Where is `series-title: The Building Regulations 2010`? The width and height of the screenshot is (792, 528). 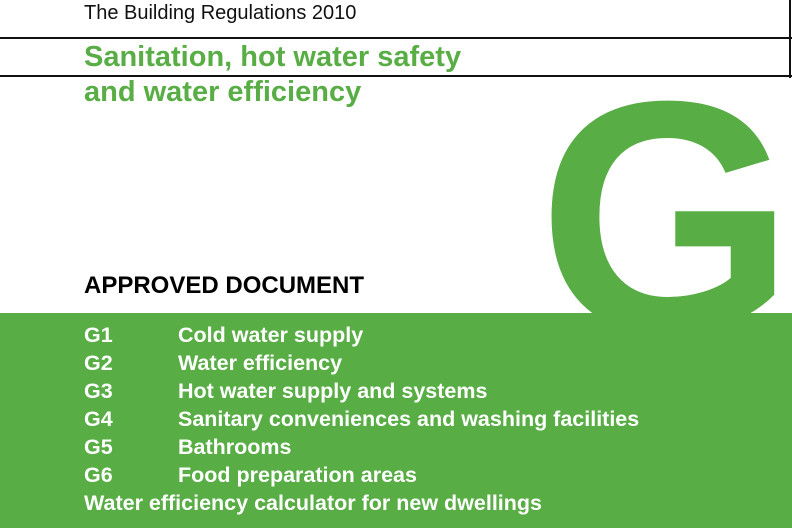
series-title: The Building Regulations 2010 is located at coordinates (220, 13).